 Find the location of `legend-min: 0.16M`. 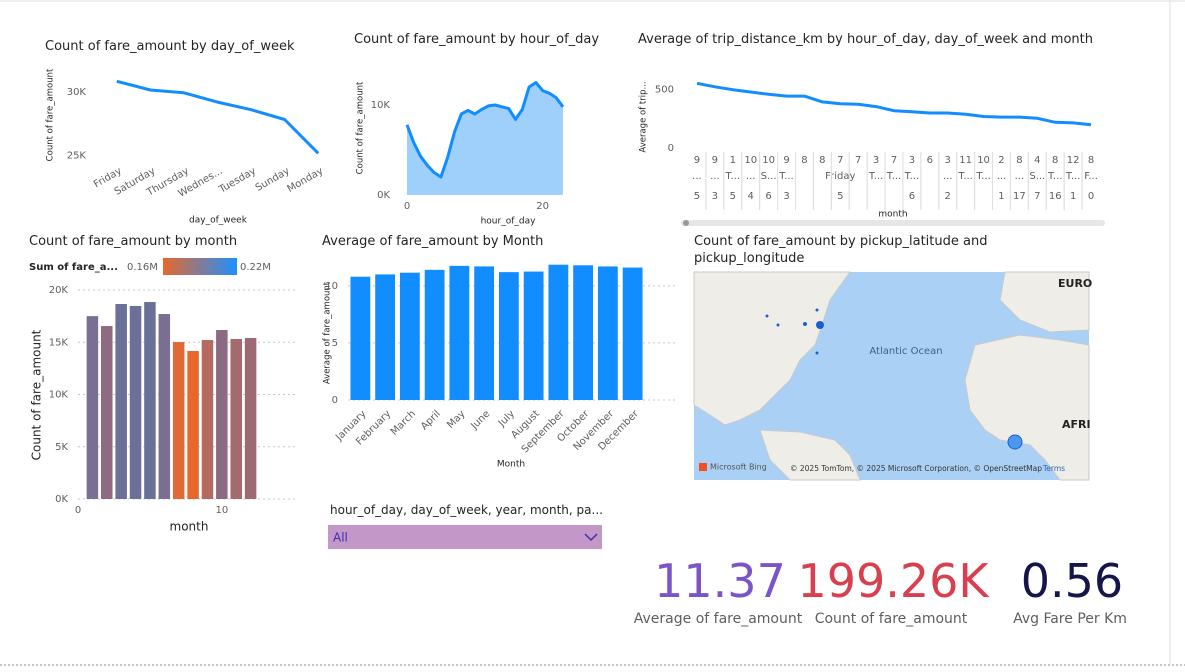

legend-min: 0.16M is located at coordinates (142, 267).